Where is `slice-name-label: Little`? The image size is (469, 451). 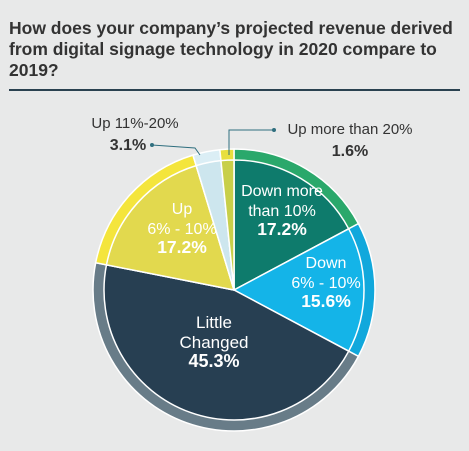
slice-name-label: Little is located at coordinates (214, 322).